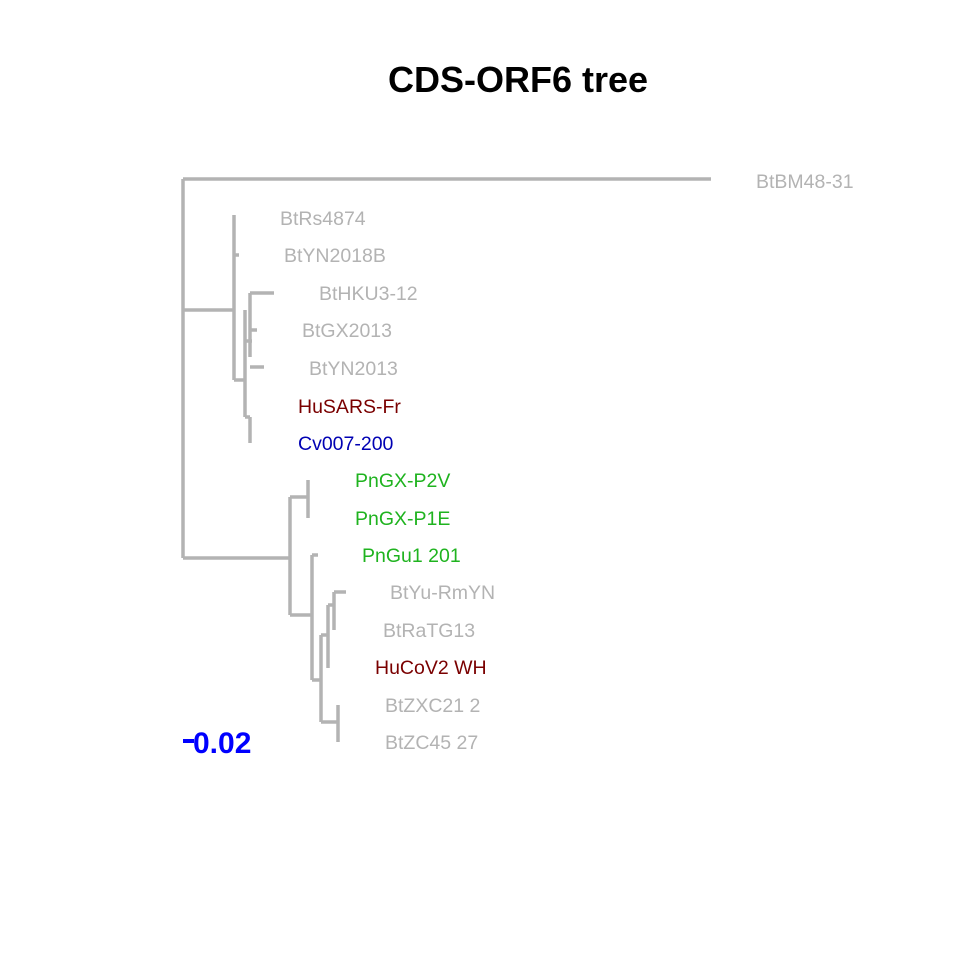 The height and width of the screenshot is (960, 960). Describe the element at coordinates (442, 593) in the screenshot. I see `leaf-label: BtYu-RmYN` at that location.